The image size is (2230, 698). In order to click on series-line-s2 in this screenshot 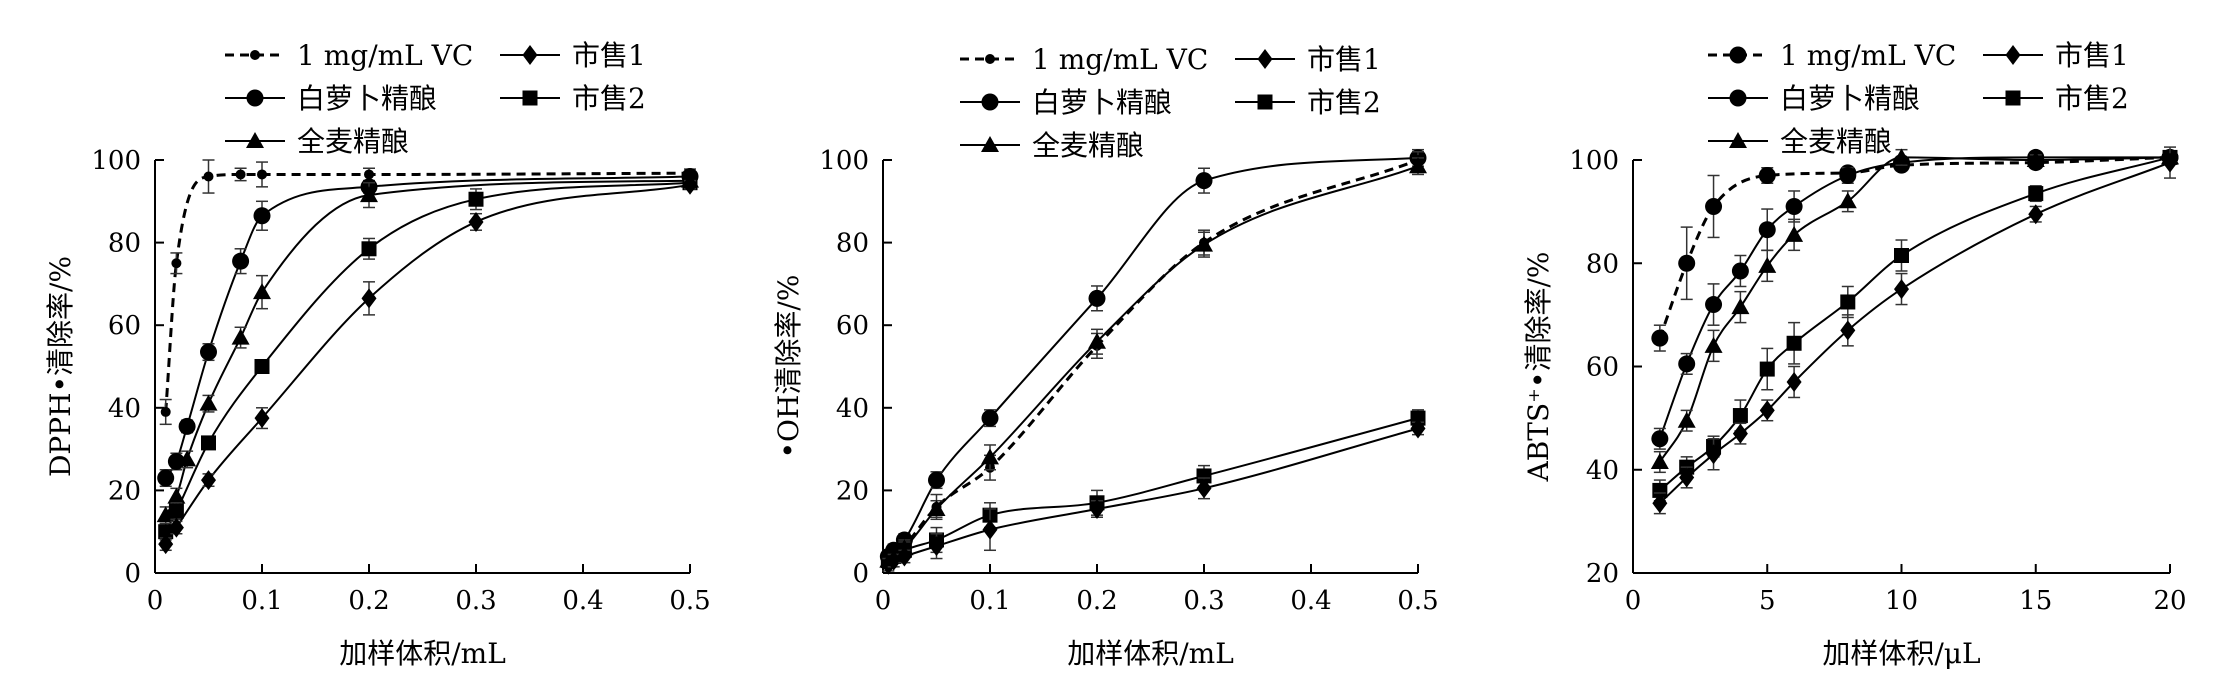, I will do `click(1915, 324)`.